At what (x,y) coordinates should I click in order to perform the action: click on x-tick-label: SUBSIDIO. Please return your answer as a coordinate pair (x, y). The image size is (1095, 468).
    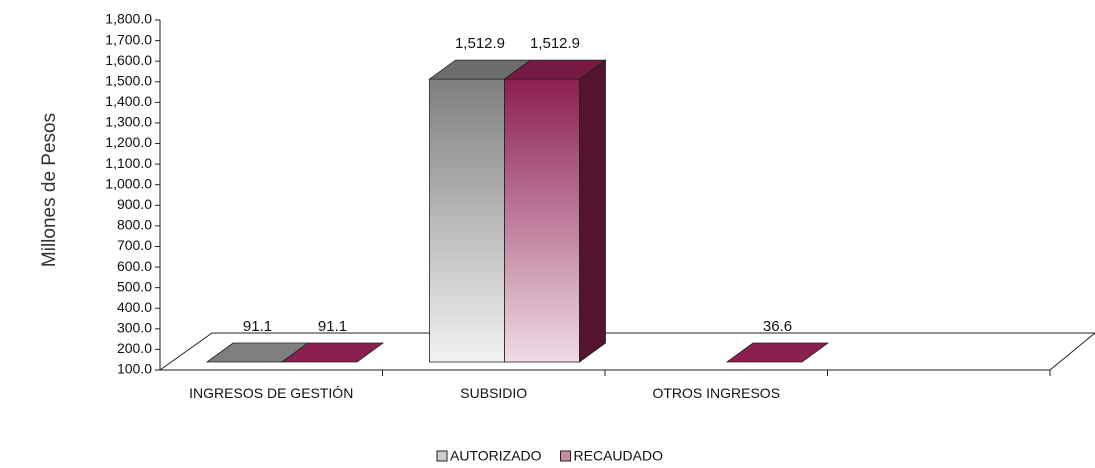
    Looking at the image, I should click on (494, 393).